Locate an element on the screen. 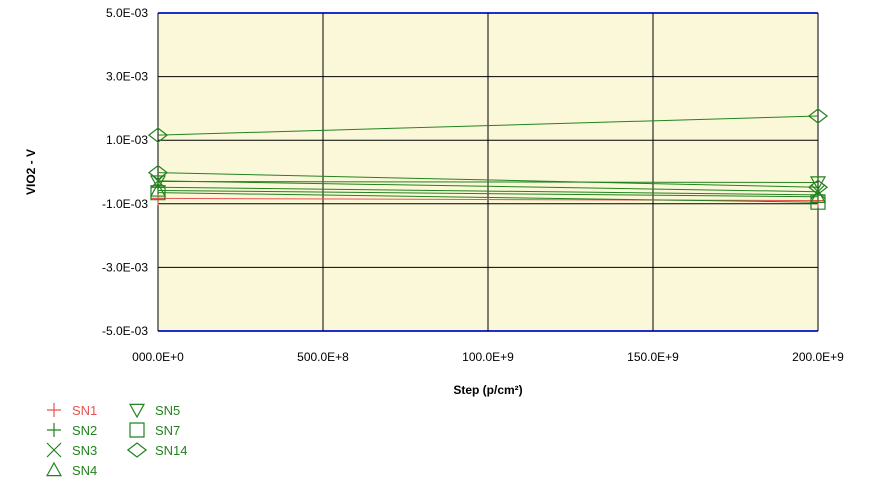 This screenshot has height=485, width=873. y-tick-label: -5.0E-03 is located at coordinates (125, 331).